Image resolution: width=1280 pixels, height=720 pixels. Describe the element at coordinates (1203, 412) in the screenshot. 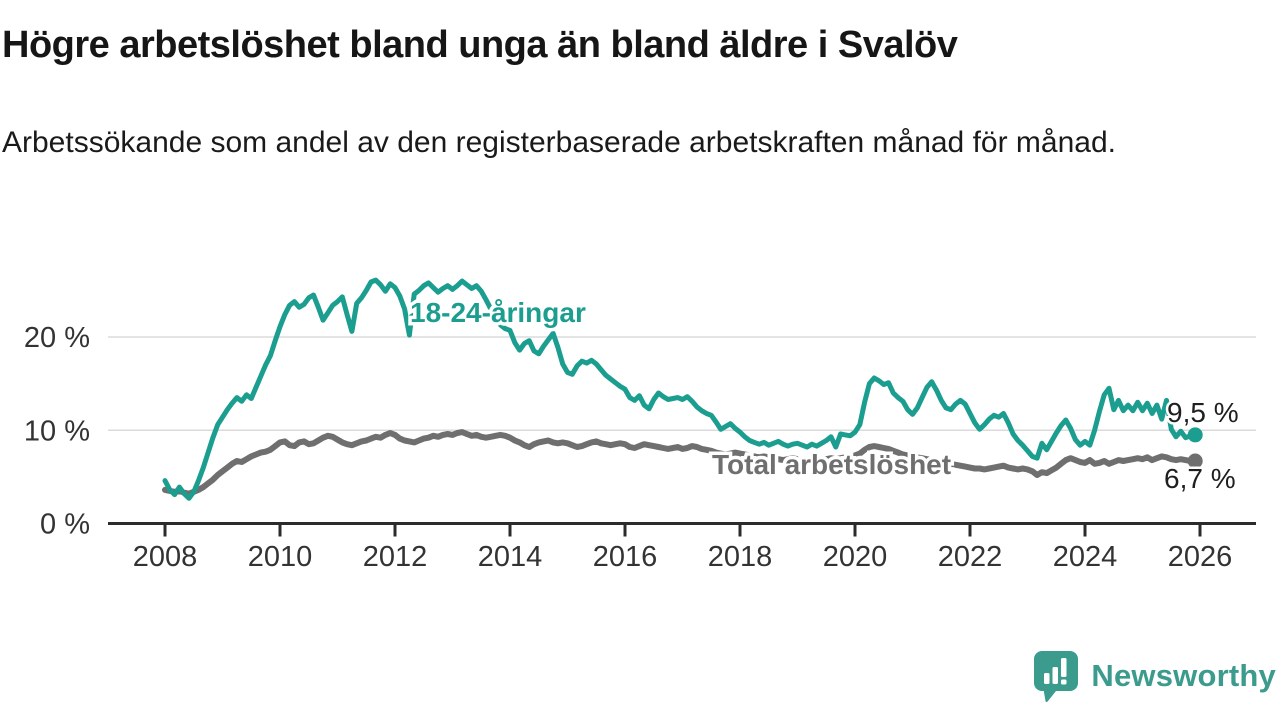

I see `end-value-youth: 9,5 %` at that location.